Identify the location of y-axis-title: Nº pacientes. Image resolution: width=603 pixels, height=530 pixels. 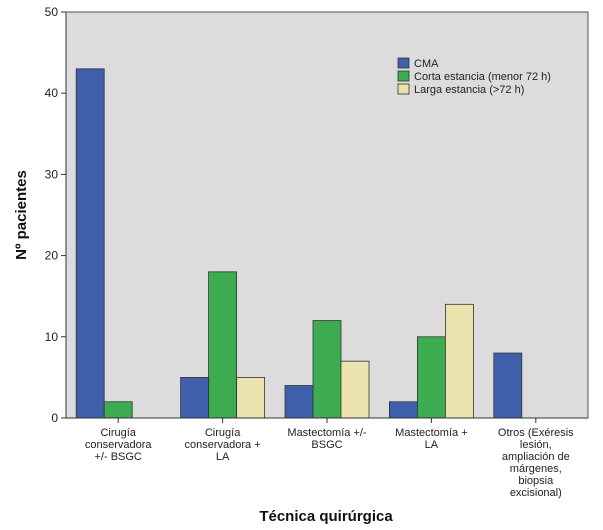
(21, 215).